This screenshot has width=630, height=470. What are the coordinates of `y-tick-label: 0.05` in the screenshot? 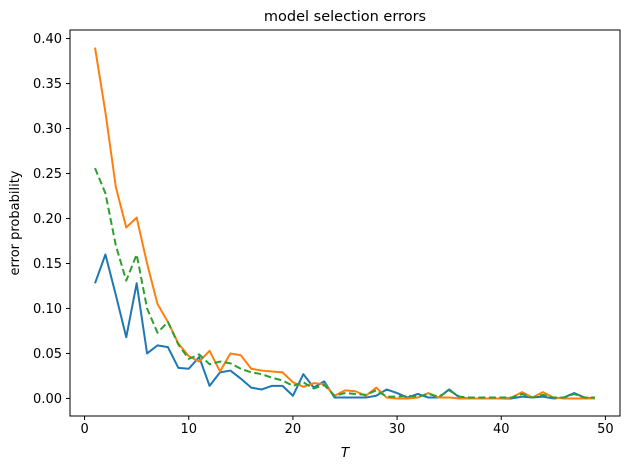 It's located at (47, 354).